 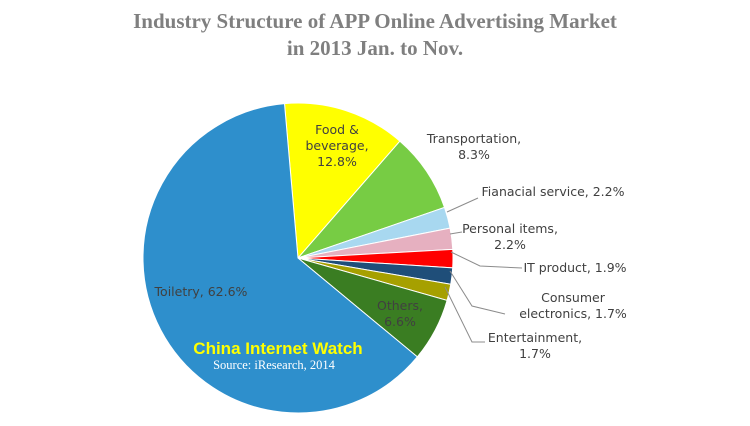 What do you see at coordinates (474, 154) in the screenshot?
I see `slice-label-line: 8.3%` at bounding box center [474, 154].